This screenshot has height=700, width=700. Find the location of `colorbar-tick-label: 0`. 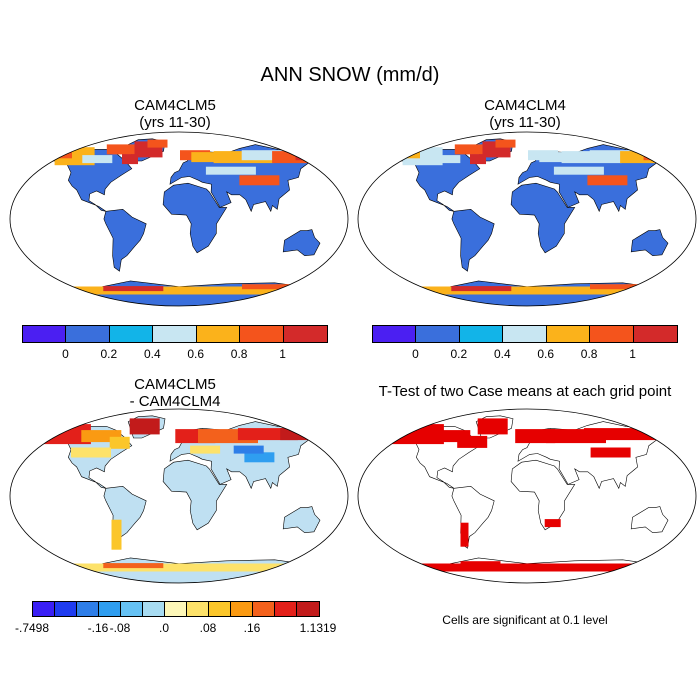

colorbar-tick-label: 0 is located at coordinates (65, 354).